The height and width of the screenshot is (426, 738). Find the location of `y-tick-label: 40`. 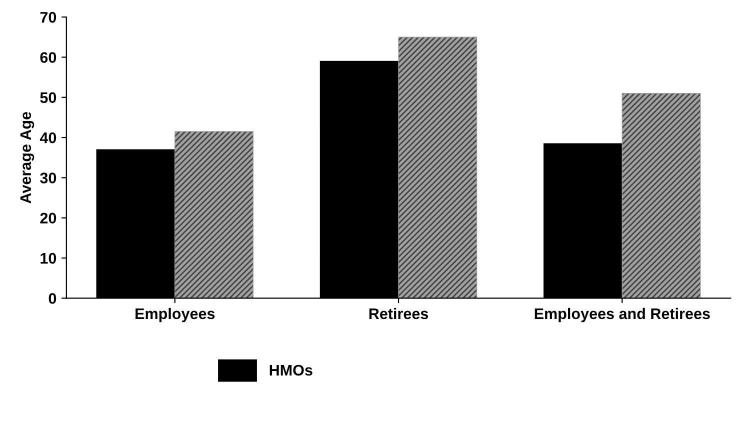

y-tick-label: 40 is located at coordinates (48, 138).